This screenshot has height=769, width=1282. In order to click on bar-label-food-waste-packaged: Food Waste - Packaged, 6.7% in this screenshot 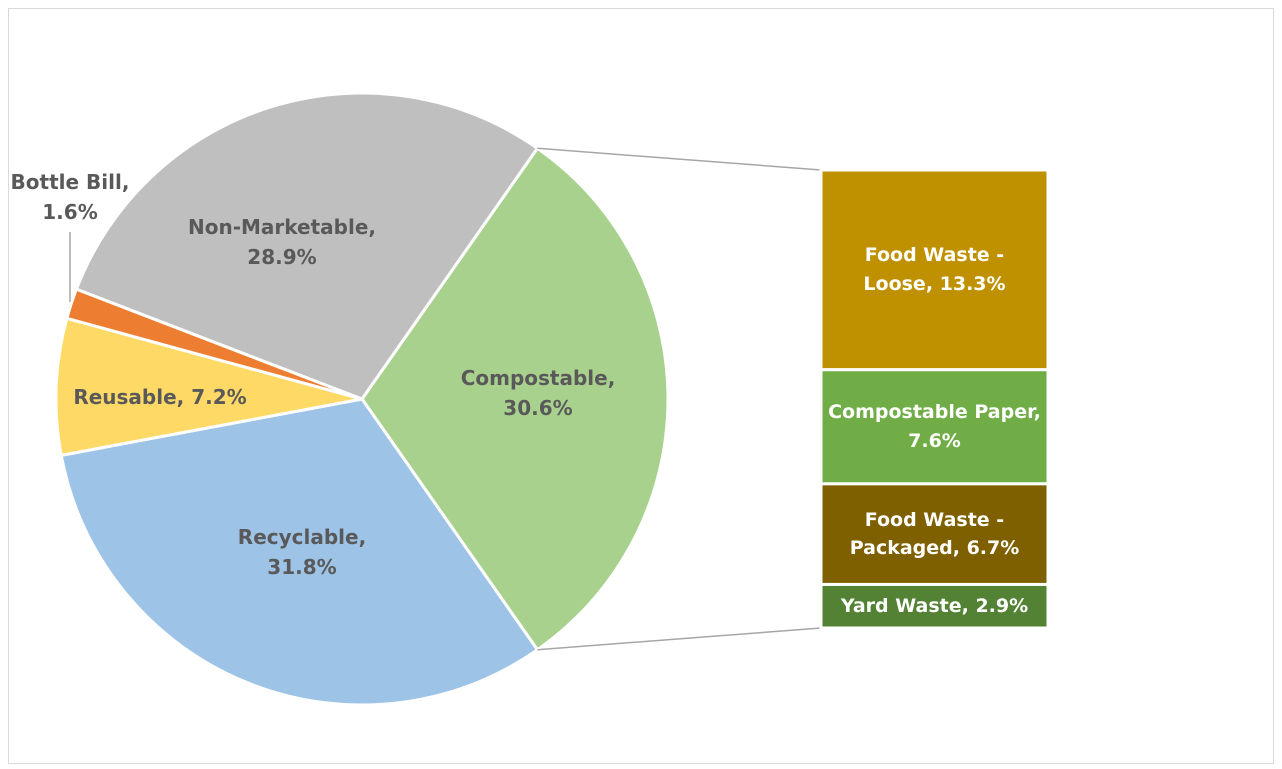, I will do `click(934, 534)`.